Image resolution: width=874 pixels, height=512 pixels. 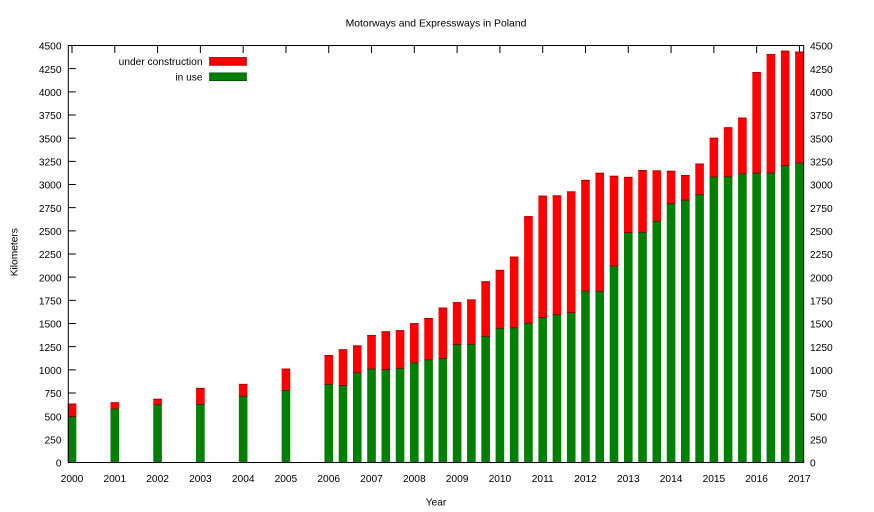 I want to click on svg-text: 2004, so click(x=243, y=479).